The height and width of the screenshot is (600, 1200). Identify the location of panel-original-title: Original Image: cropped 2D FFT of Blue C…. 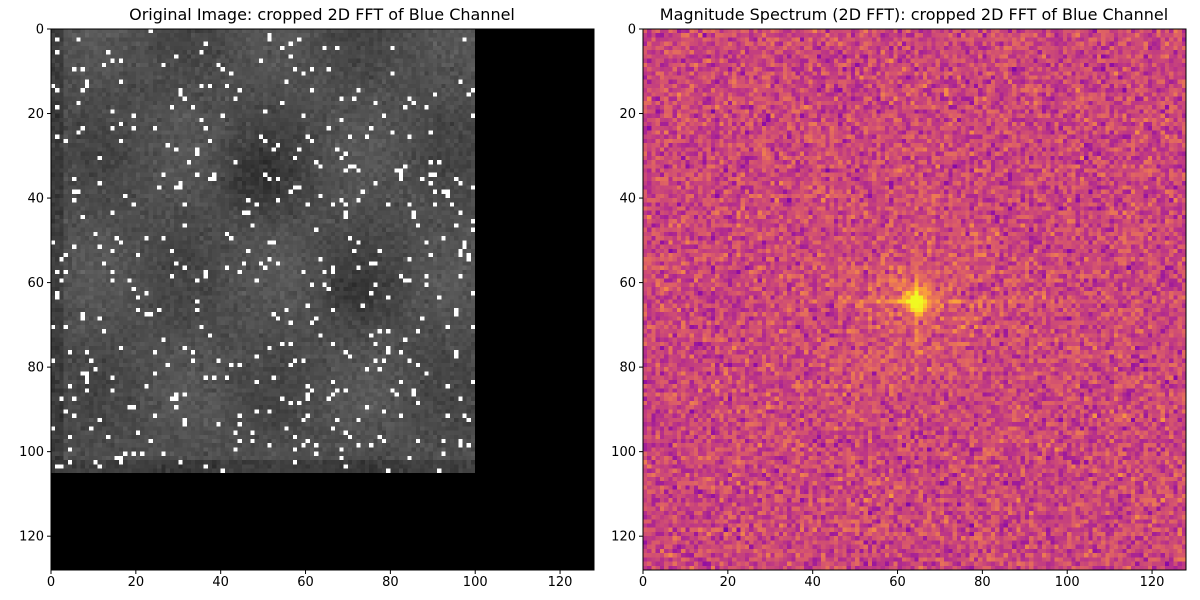
(322, 14).